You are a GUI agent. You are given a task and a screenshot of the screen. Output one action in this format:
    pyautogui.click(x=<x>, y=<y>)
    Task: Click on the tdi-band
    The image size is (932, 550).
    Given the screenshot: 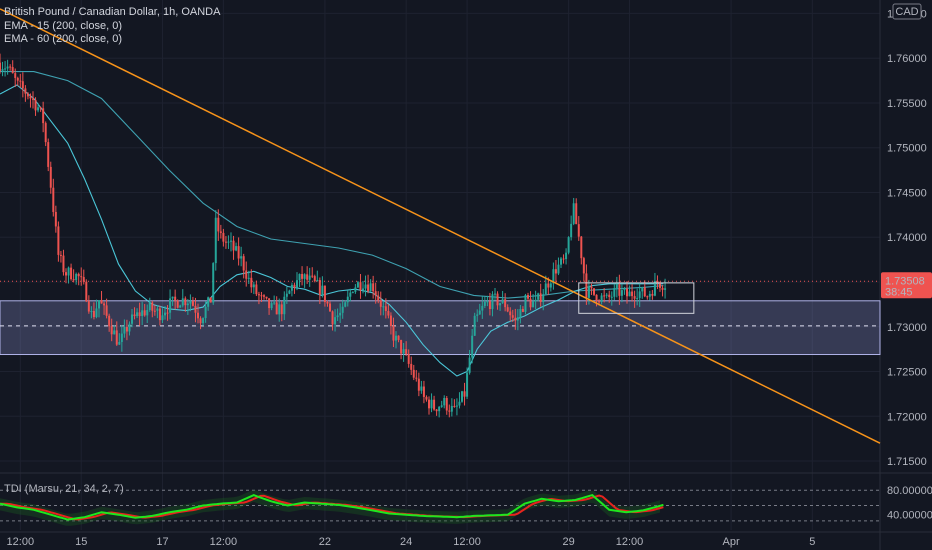 What is the action you would take?
    pyautogui.click(x=330, y=507)
    